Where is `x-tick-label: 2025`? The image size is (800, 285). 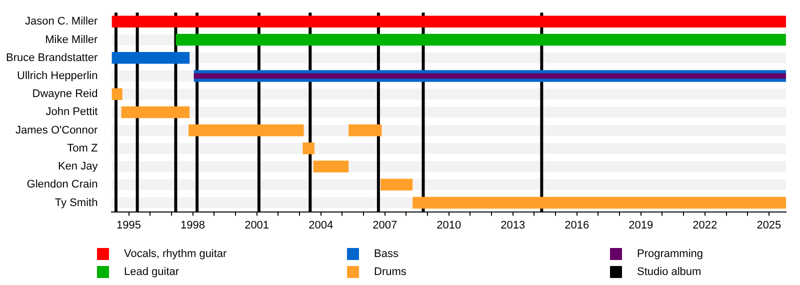 x-tick-label: 2025 is located at coordinates (769, 225).